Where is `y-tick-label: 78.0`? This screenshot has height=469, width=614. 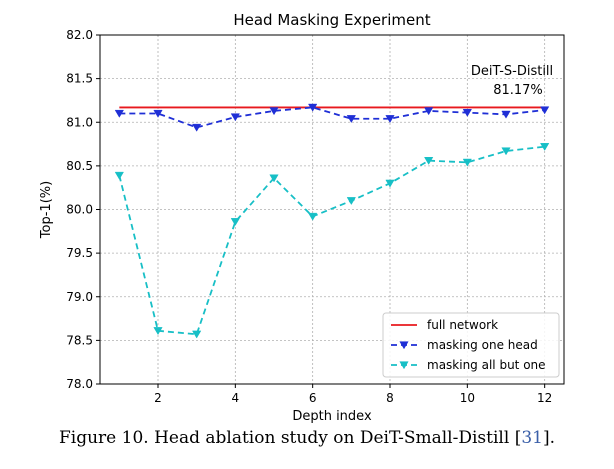
y-tick-label: 78.0 is located at coordinates (79, 384).